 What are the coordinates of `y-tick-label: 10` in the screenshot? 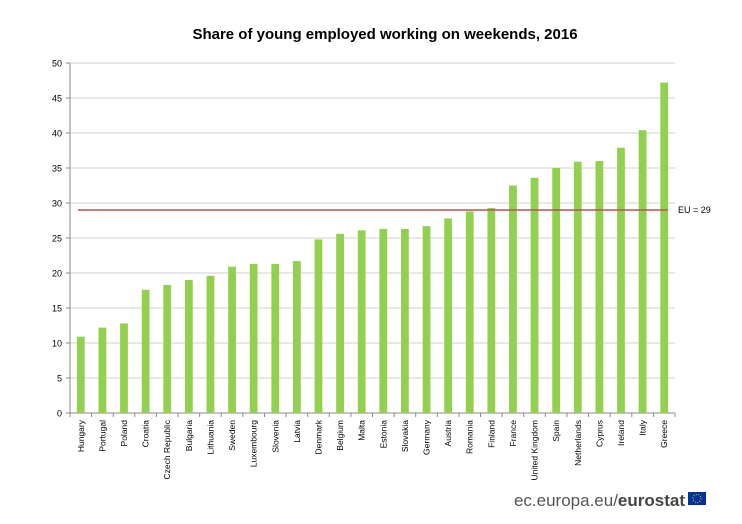 It's located at (57, 344).